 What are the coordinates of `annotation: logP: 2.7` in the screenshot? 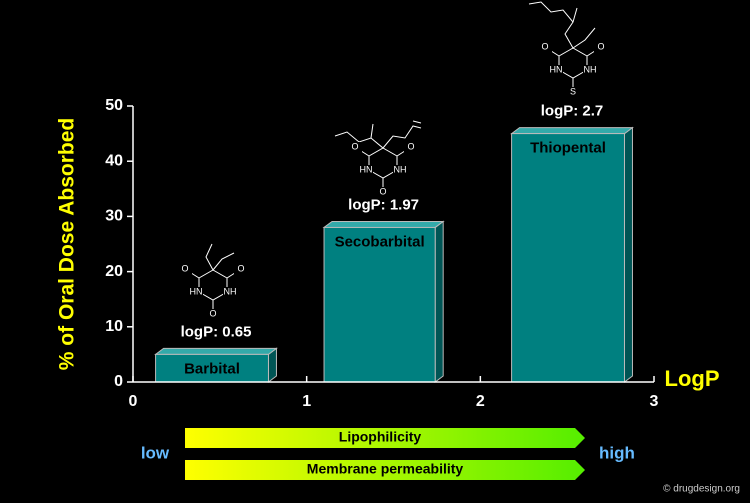 It's located at (572, 111).